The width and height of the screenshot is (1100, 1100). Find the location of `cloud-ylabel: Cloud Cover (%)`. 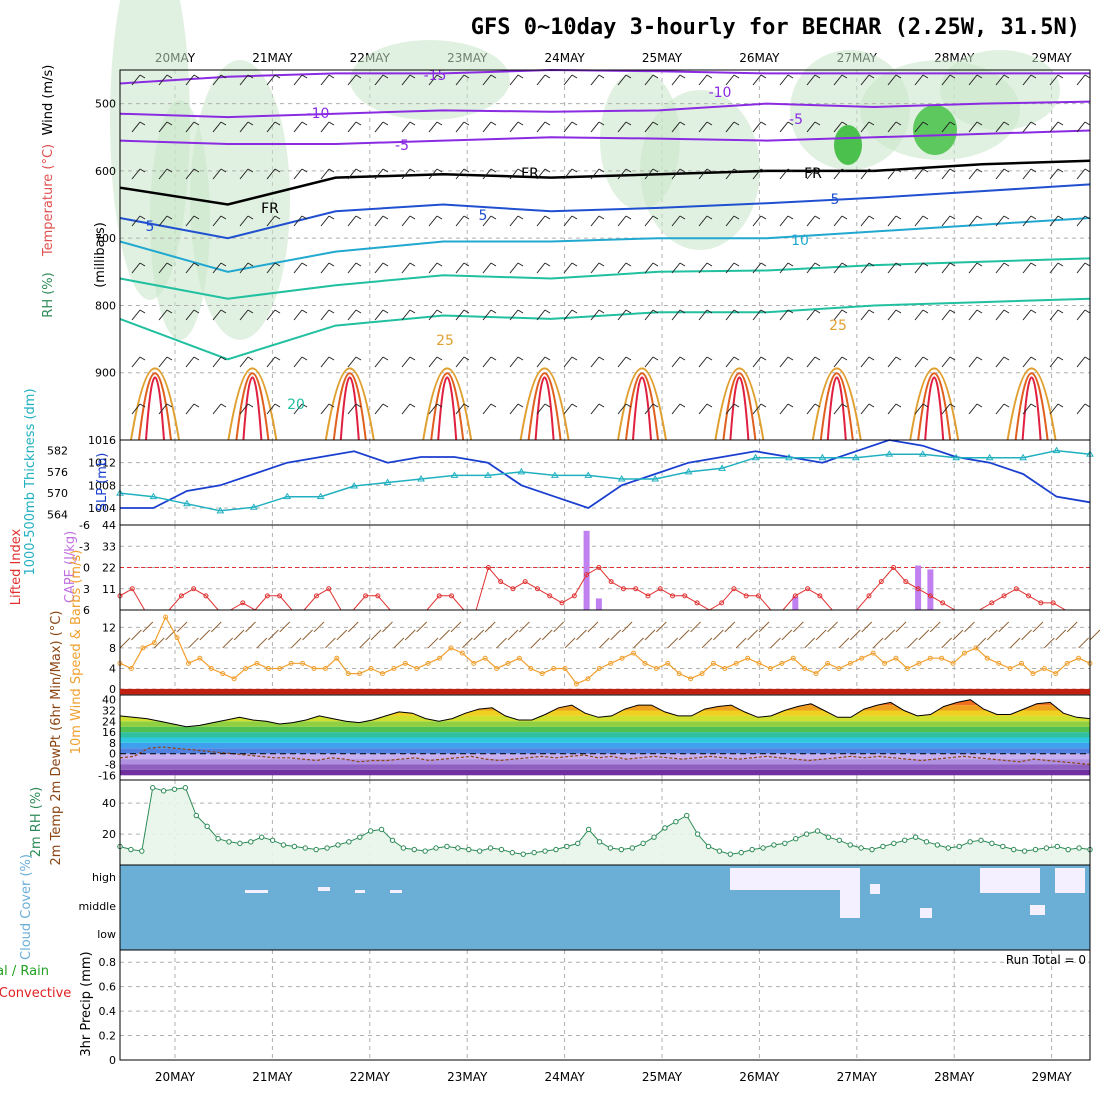

cloud-ylabel: Cloud Cover (%) is located at coordinates (26, 907).